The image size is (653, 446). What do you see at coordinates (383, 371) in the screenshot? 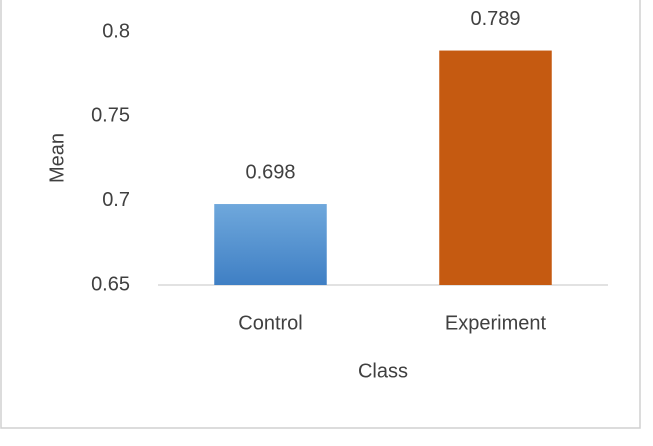
I see `x-axis-label: Class` at bounding box center [383, 371].